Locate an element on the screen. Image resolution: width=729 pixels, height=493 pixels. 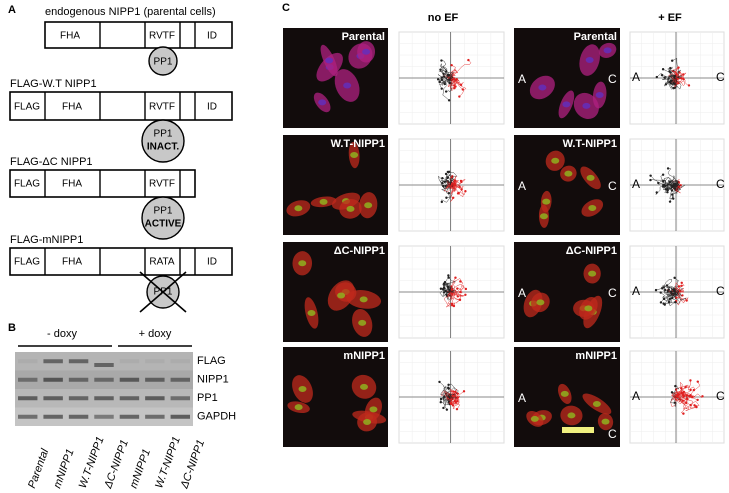
construct: FLAG FHA RATA ID PP1 is located at coordinates (121, 280).